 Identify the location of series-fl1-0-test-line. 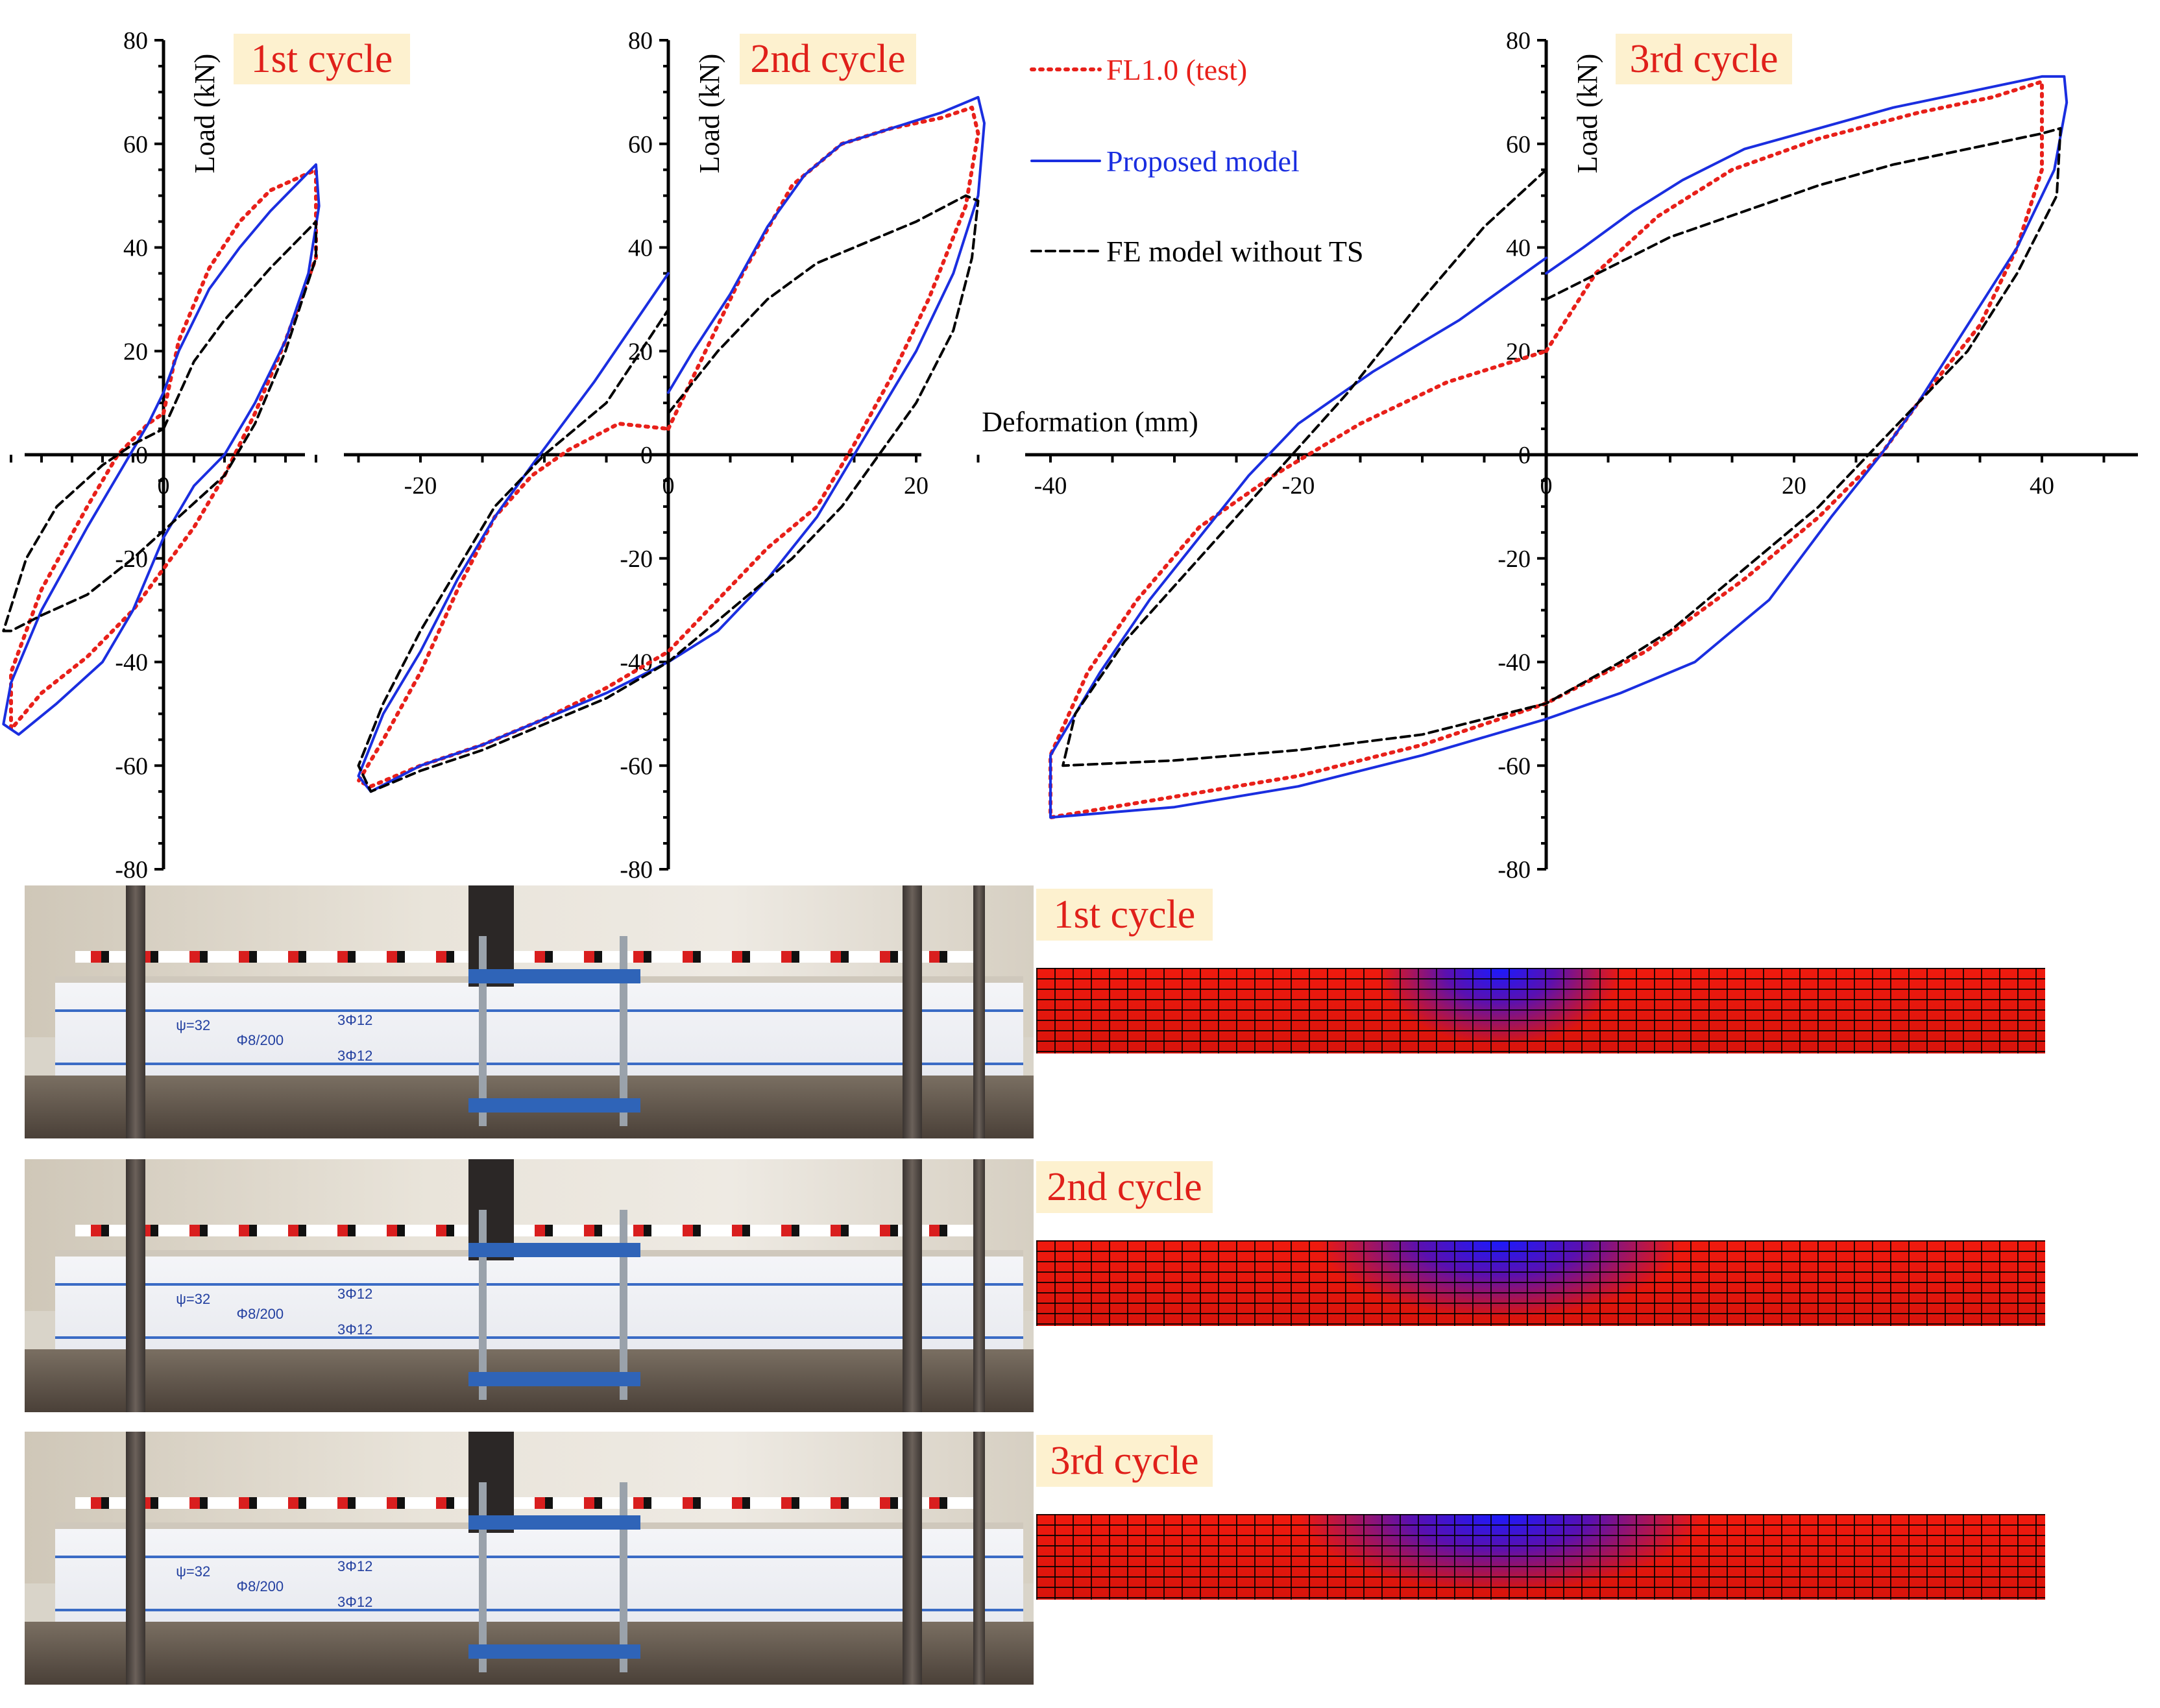
(163, 449).